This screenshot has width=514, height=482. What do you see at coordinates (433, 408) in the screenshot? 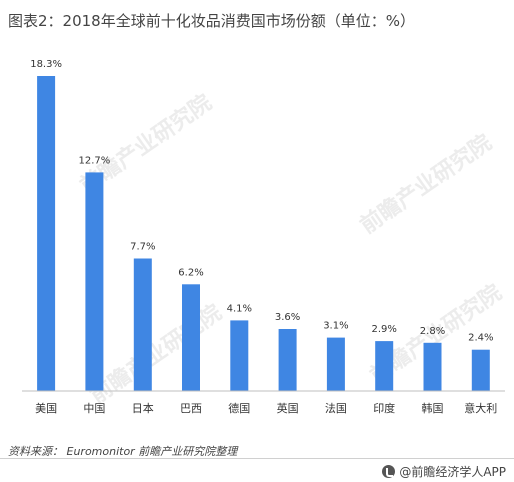
I see `x-tick-label: 韩国` at bounding box center [433, 408].